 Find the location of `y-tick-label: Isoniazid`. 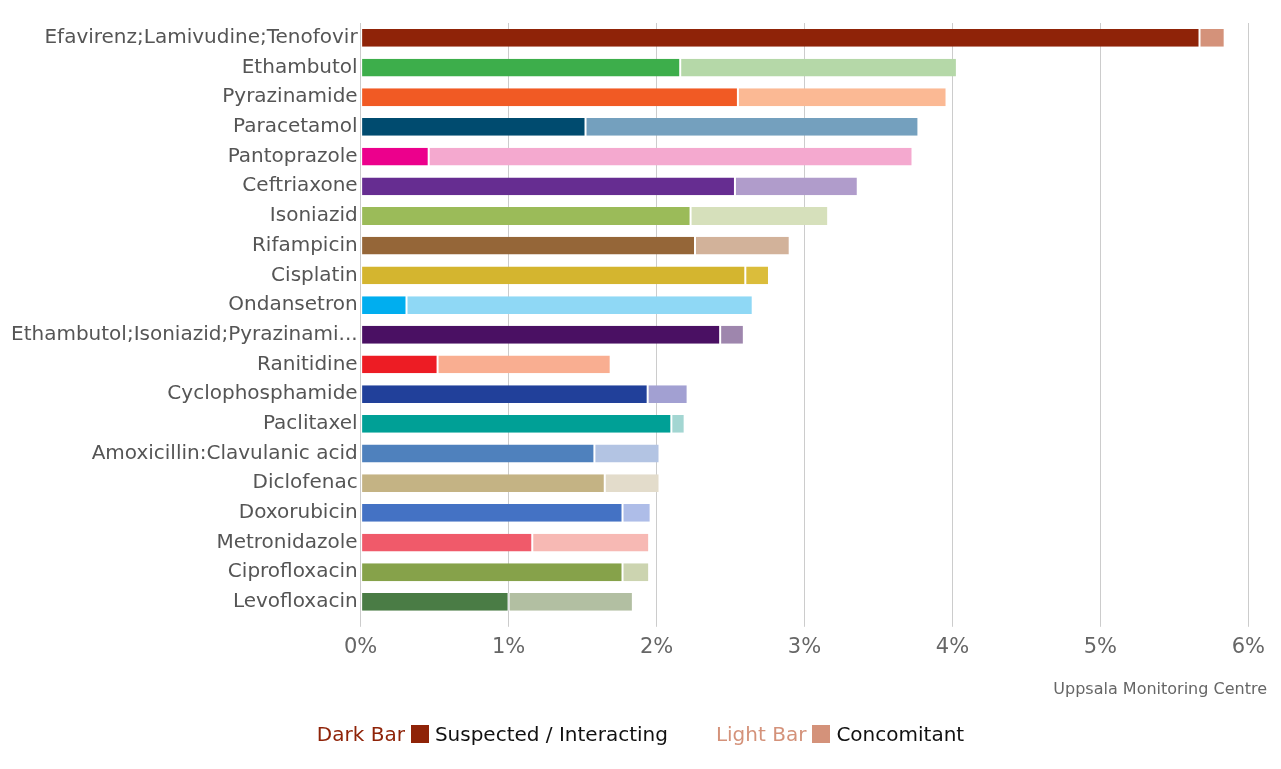

y-tick-label: Isoniazid is located at coordinates (313, 214).